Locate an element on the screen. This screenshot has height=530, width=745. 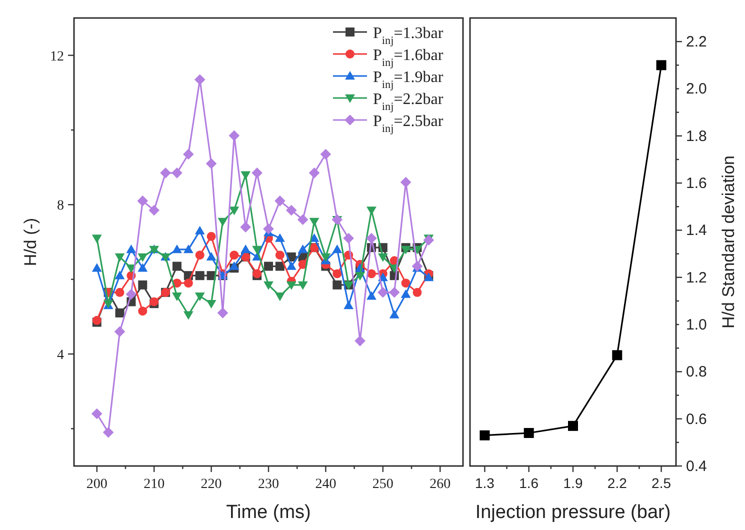
x-tick-label: 1.3 is located at coordinates (484, 483).